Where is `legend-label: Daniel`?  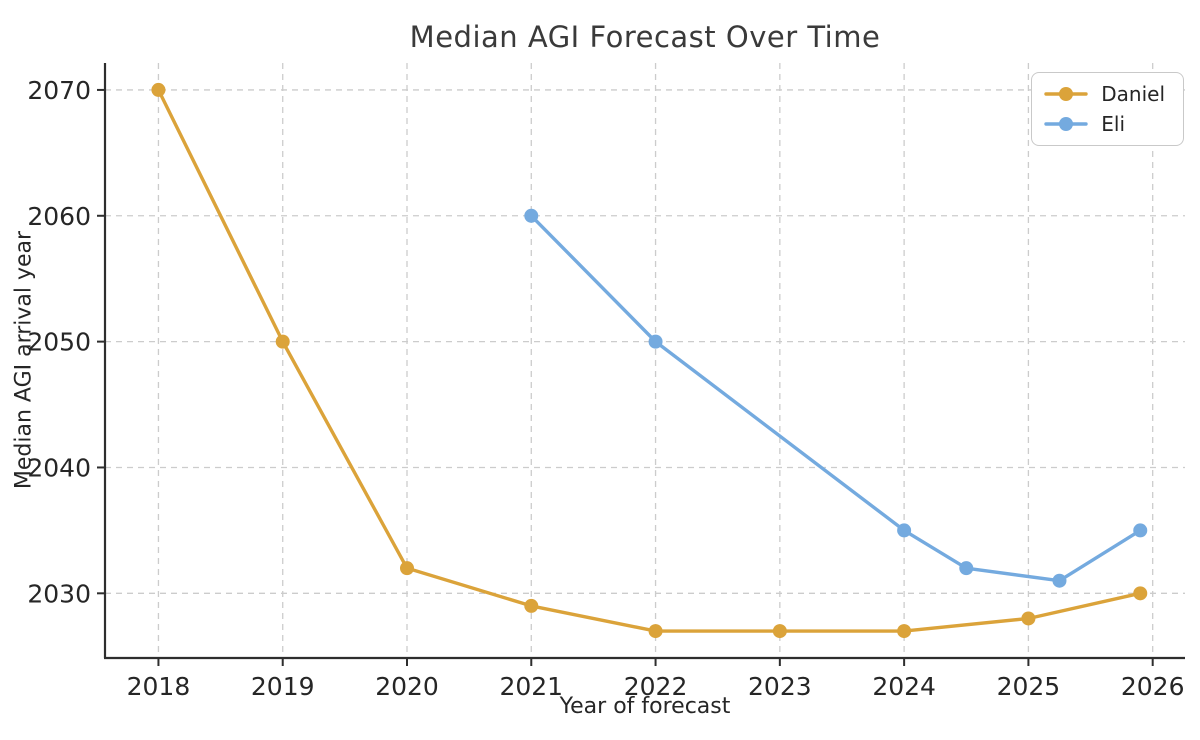 legend-label: Daniel is located at coordinates (1133, 94).